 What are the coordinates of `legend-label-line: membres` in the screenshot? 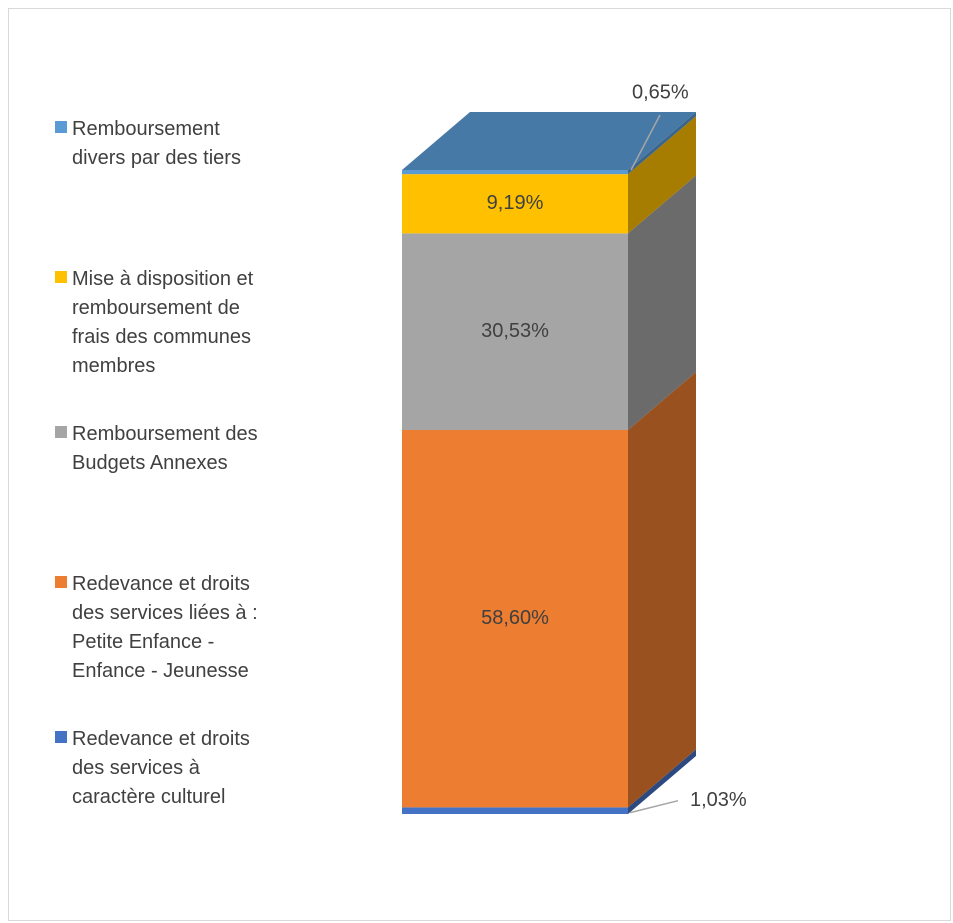 It's located at (114, 366).